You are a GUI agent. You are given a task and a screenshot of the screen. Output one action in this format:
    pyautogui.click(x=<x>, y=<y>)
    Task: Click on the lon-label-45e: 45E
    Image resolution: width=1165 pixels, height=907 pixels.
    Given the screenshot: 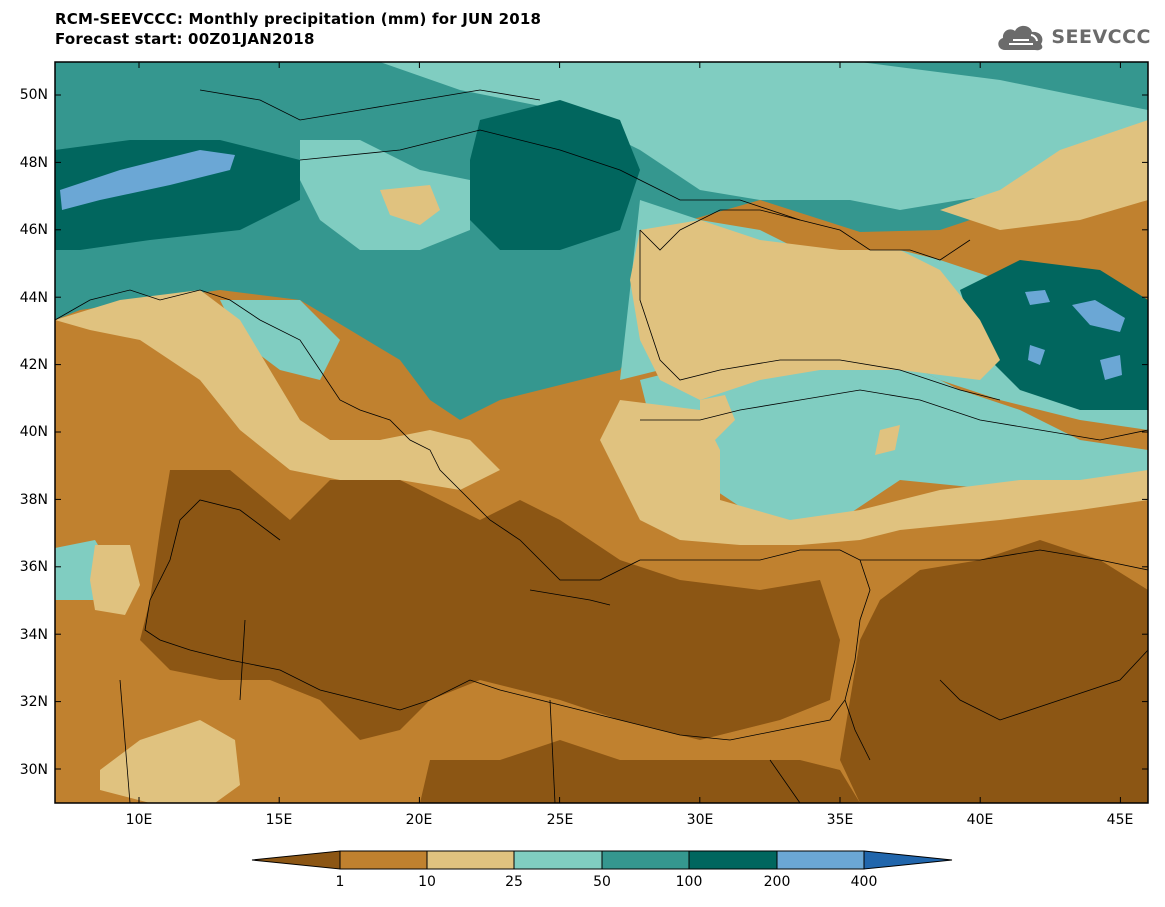 What is the action you would take?
    pyautogui.click(x=1120, y=820)
    